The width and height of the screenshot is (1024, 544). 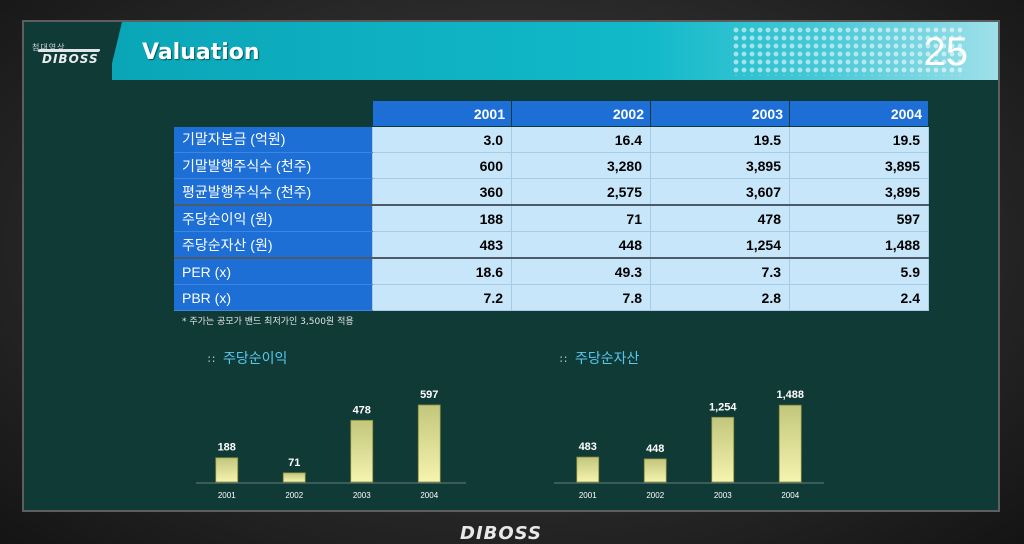 I want to click on table-row: 주당순자산 (원) 483 448 1,254 1,488, so click(x=551, y=245).